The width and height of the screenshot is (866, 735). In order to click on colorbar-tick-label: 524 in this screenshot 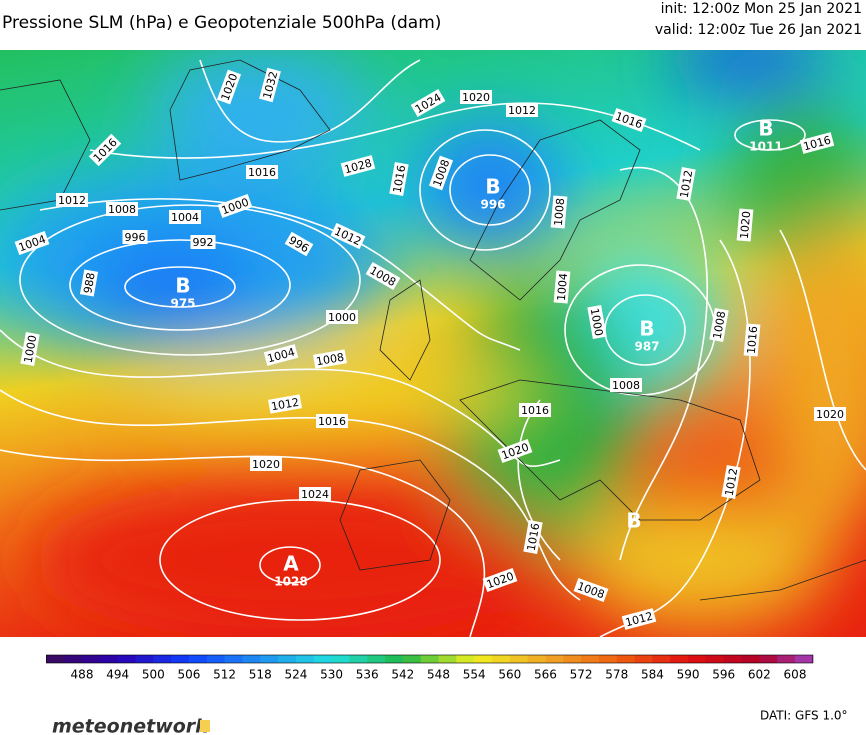, I will do `click(295, 675)`.